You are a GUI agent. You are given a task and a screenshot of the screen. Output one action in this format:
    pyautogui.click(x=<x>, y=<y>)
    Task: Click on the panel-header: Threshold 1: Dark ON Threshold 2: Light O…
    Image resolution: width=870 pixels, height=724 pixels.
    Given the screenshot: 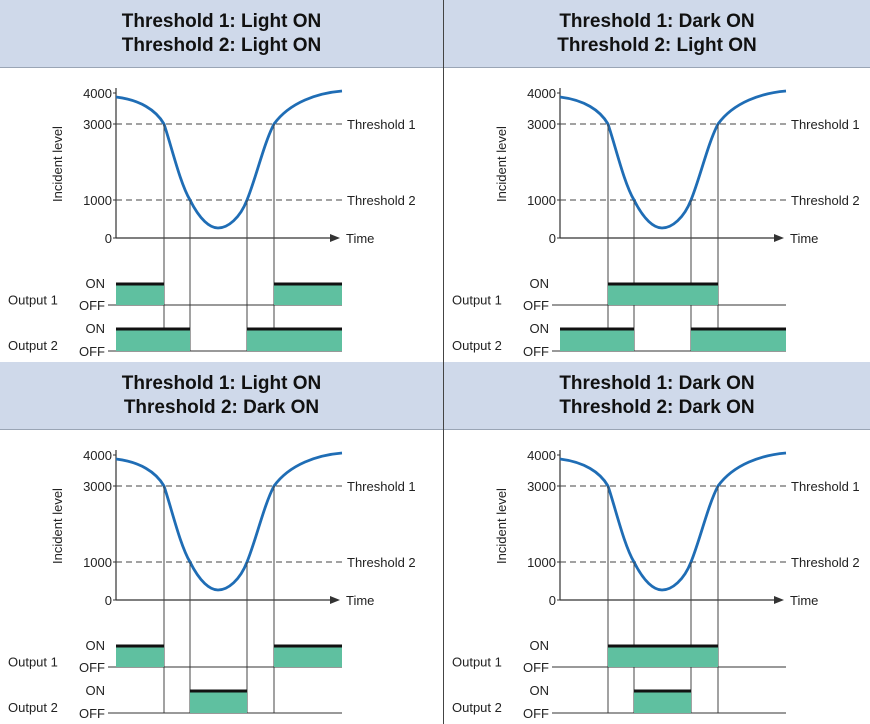 What is the action you would take?
    pyautogui.click(x=657, y=34)
    